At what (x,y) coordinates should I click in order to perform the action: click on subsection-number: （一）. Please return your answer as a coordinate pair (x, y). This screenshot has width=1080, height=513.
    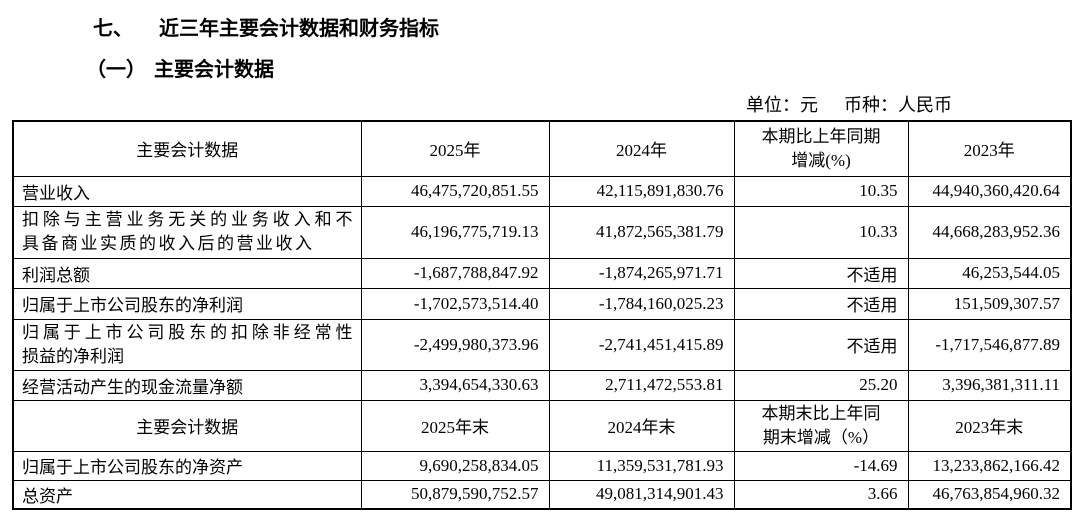
    Looking at the image, I should click on (116, 70).